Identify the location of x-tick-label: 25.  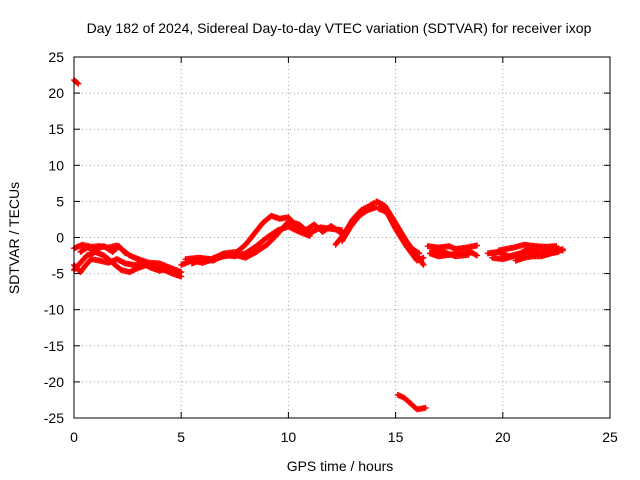
(610, 437).